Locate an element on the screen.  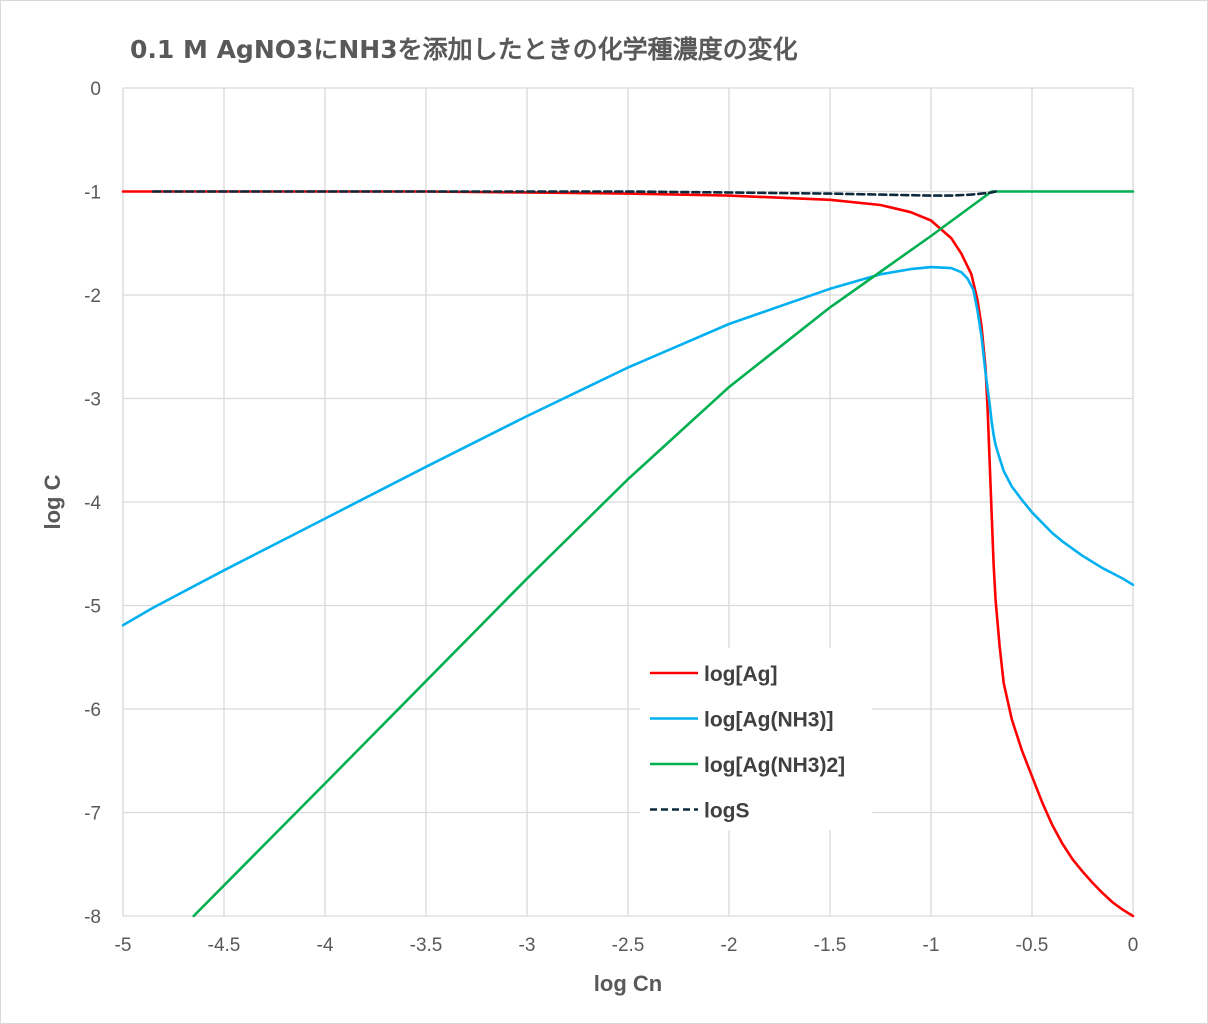
legend-label: logS is located at coordinates (727, 811).